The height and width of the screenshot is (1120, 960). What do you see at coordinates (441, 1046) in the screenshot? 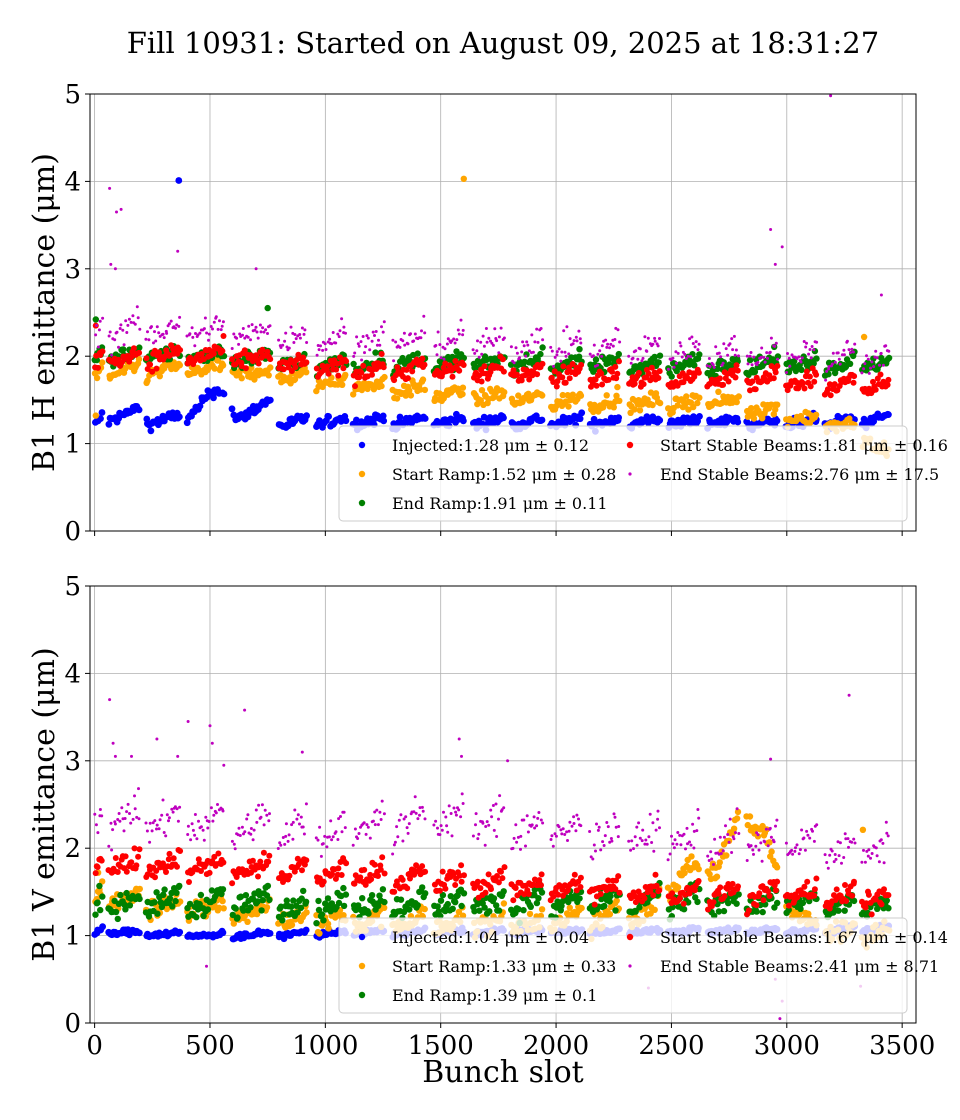
I see `x-tick-label: 1500` at bounding box center [441, 1046].